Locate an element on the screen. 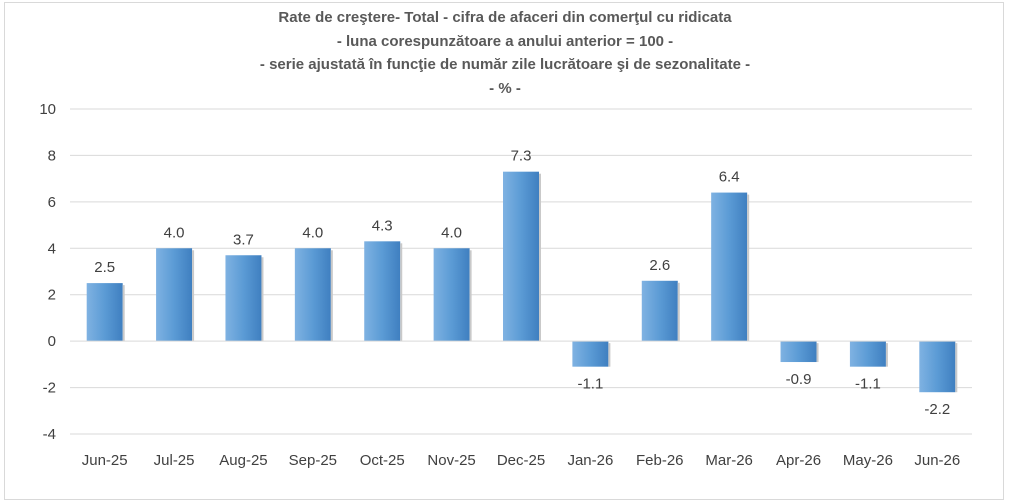 This screenshot has height=504, width=1010. data-label: 7.3 is located at coordinates (521, 156).